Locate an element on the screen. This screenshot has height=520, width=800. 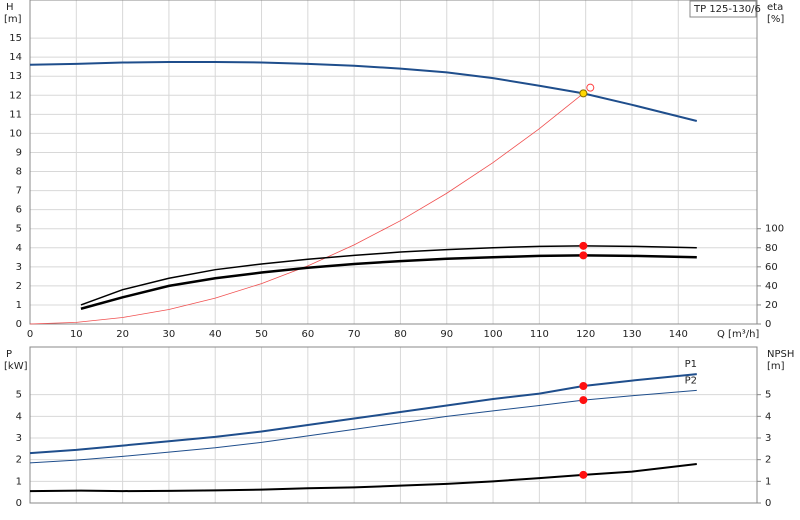
y2-tick-label: 1 is located at coordinates (768, 481).